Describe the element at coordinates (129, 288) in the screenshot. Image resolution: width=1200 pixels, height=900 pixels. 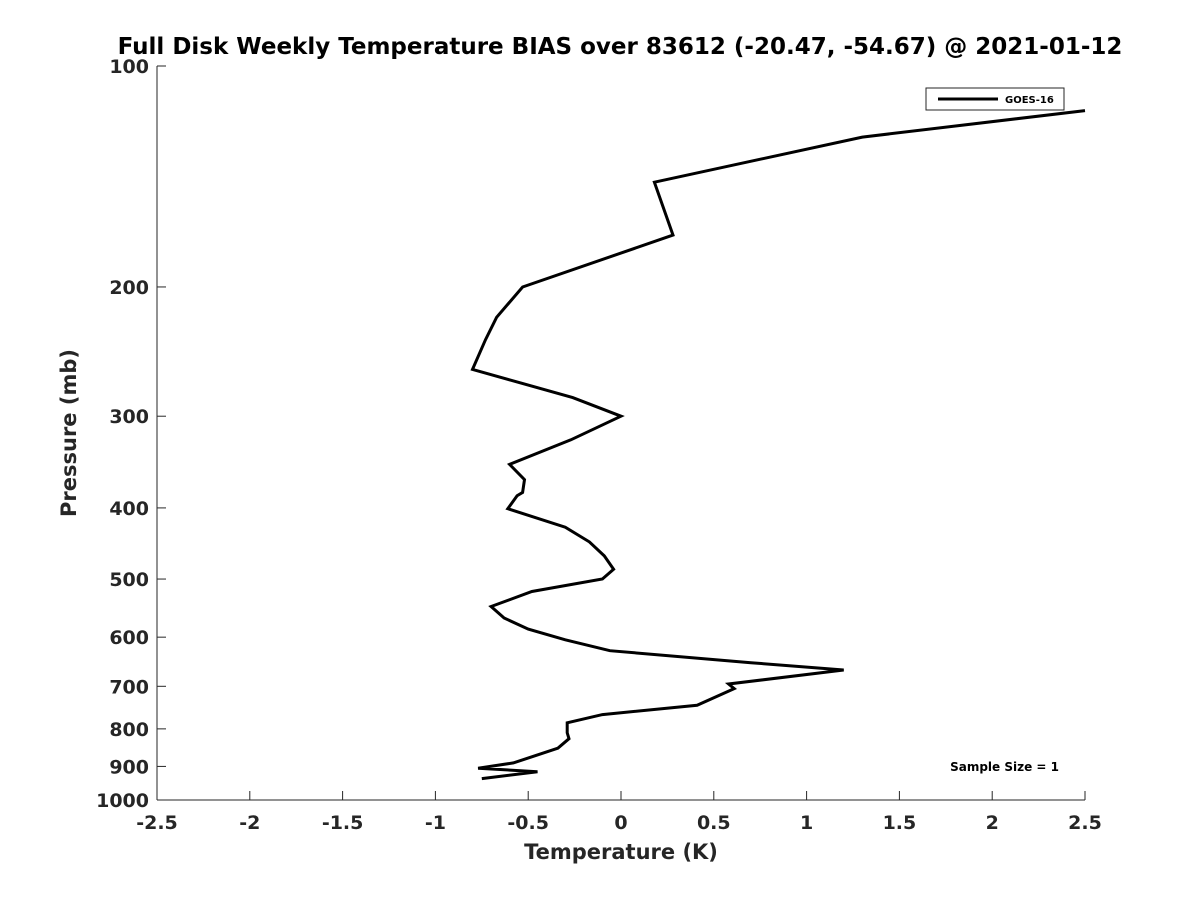
I see `y-tick-label: 200` at that location.